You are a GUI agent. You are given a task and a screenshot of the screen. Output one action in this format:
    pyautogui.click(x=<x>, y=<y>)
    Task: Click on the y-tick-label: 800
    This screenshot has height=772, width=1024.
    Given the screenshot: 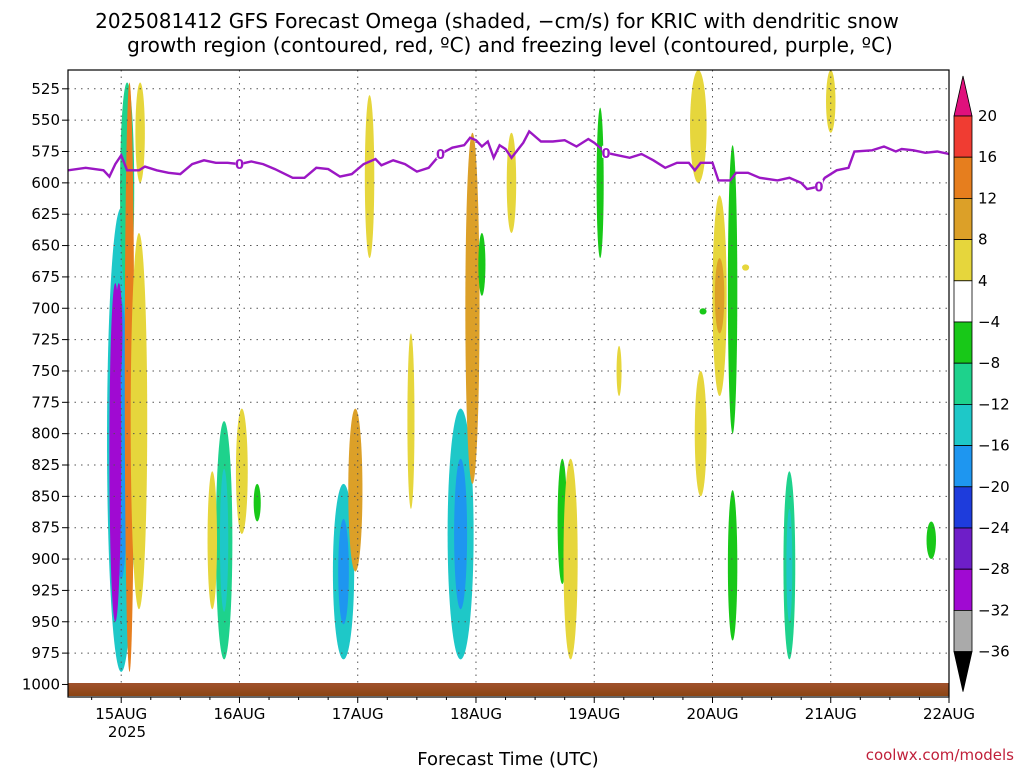 What is the action you would take?
    pyautogui.click(x=45, y=434)
    